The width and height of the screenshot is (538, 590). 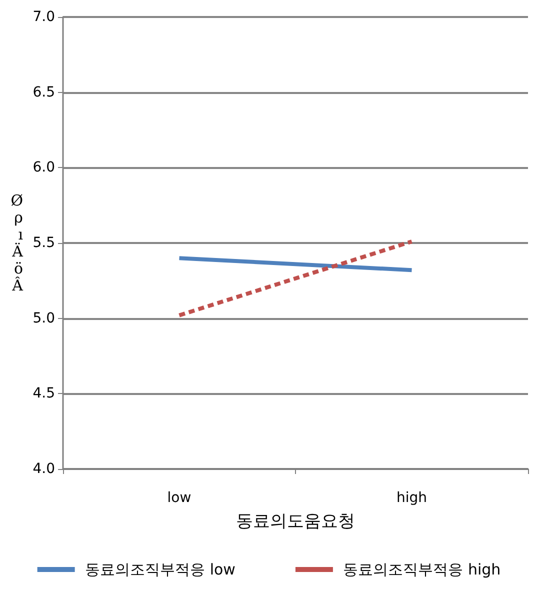 What do you see at coordinates (17, 243) in the screenshot?
I see `y-axis-title: ØρıÄöÂ` at bounding box center [17, 243].